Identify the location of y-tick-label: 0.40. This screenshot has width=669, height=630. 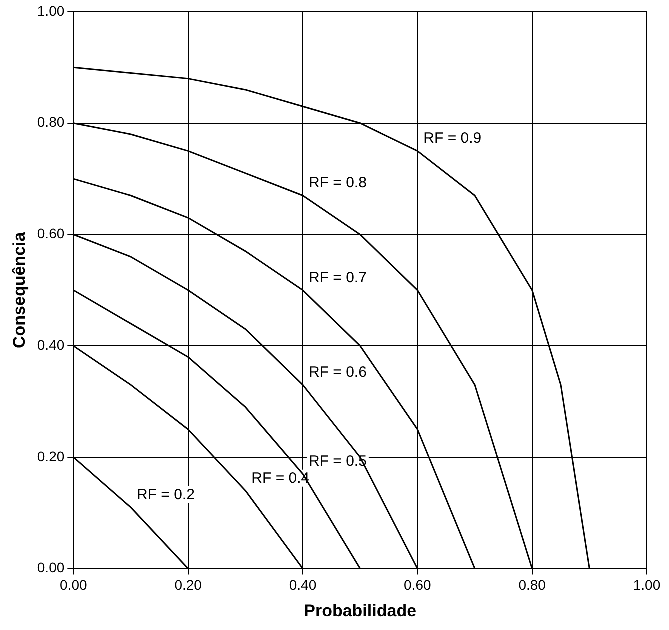
(51, 344).